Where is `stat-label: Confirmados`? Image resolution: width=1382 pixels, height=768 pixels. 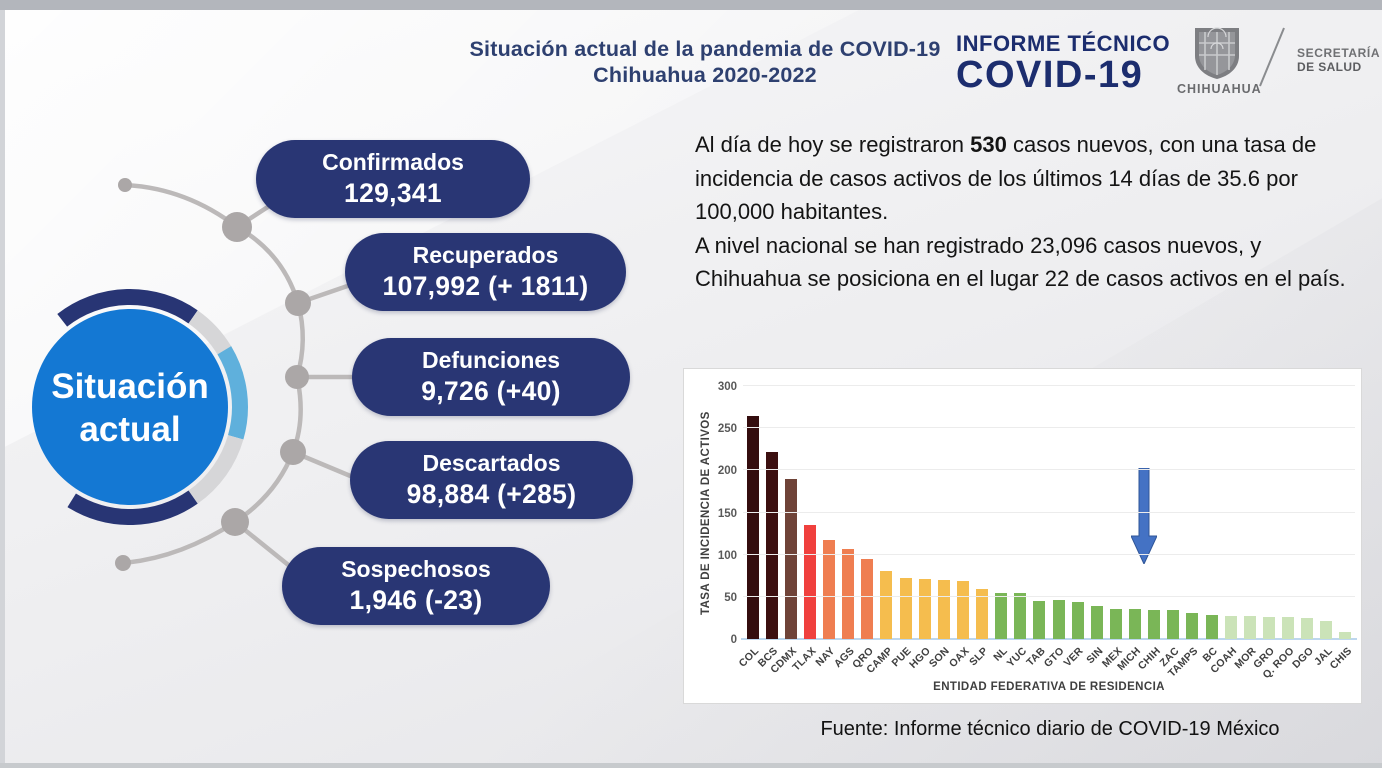
stat-label: Confirmados is located at coordinates (393, 162).